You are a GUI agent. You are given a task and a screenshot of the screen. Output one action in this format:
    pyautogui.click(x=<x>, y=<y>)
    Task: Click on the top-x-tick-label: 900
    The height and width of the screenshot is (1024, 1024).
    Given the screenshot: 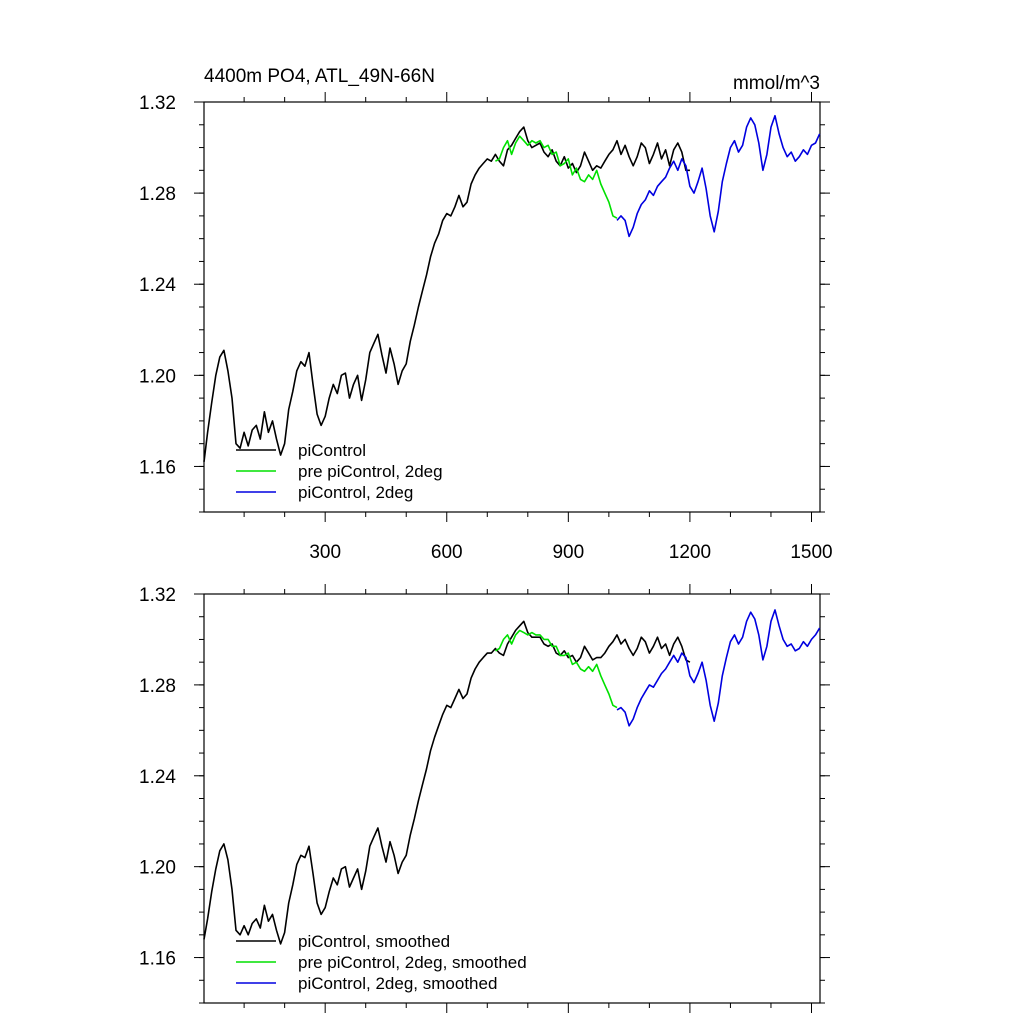 What is the action you would take?
    pyautogui.click(x=568, y=552)
    